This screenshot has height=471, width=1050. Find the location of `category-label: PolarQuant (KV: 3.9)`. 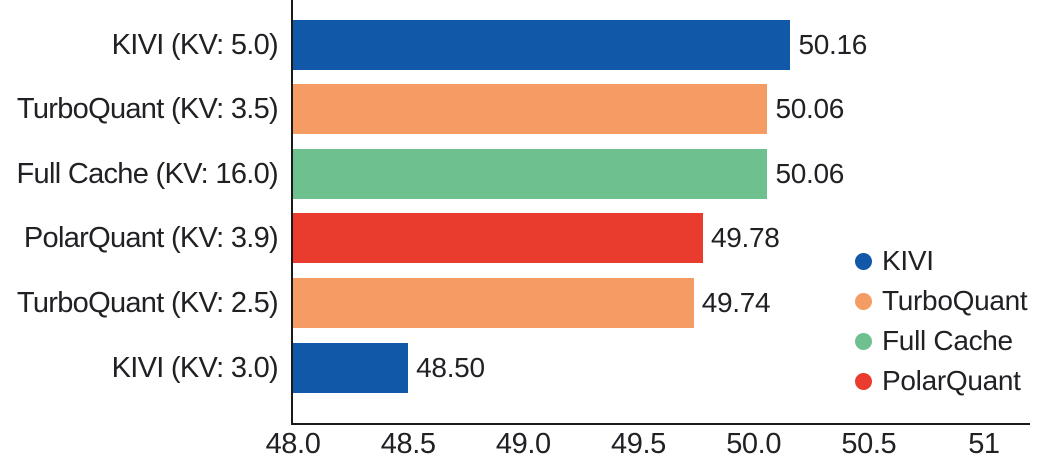

category-label: PolarQuant (KV: 3.9) is located at coordinates (151, 238).